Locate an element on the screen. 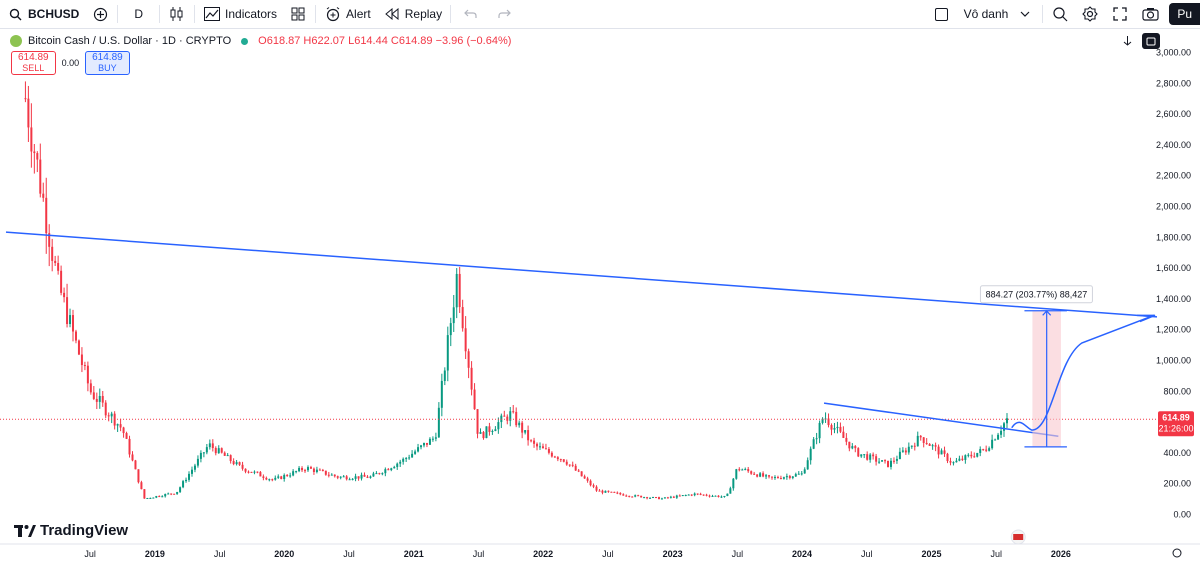 The image size is (1200, 563). replay-button: Replay is located at coordinates (412, 14).